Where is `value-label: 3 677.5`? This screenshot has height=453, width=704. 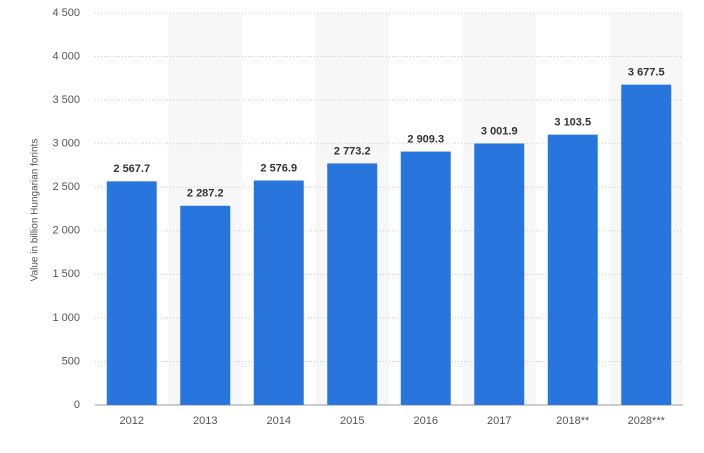
value-label: 3 677.5 is located at coordinates (646, 73).